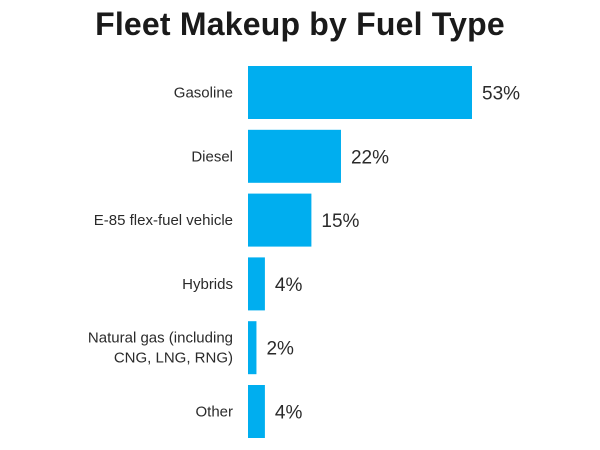 Image resolution: width=600 pixels, height=450 pixels. What do you see at coordinates (203, 93) in the screenshot?
I see `category-label: Gasoline` at bounding box center [203, 93].